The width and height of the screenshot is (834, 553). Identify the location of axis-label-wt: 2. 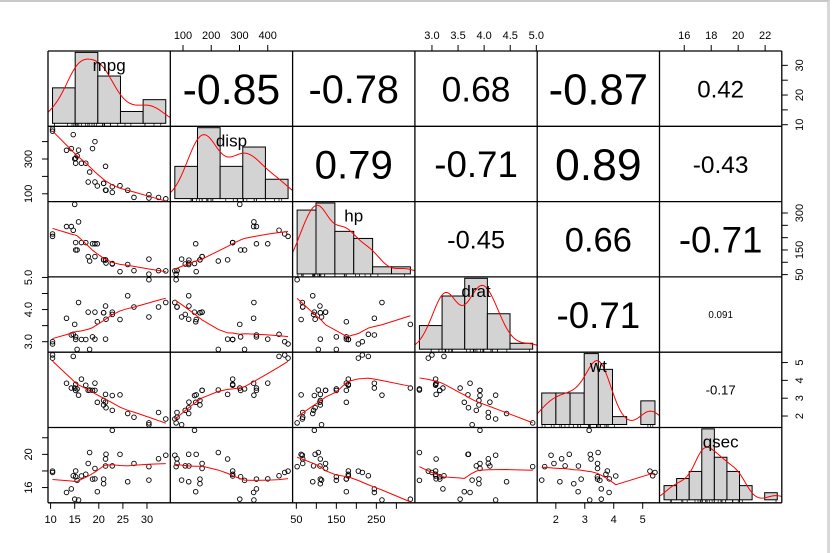
(556, 520).